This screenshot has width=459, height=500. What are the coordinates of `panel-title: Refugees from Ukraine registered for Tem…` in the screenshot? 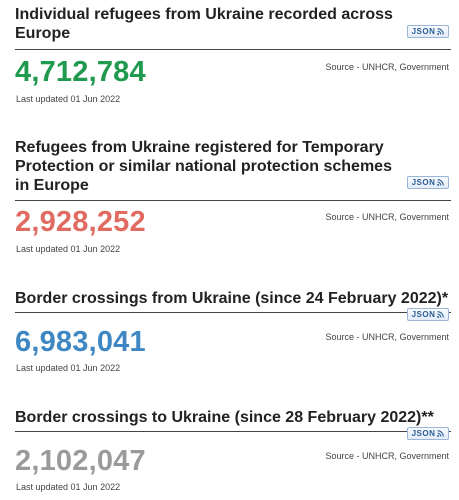 It's located at (203, 166).